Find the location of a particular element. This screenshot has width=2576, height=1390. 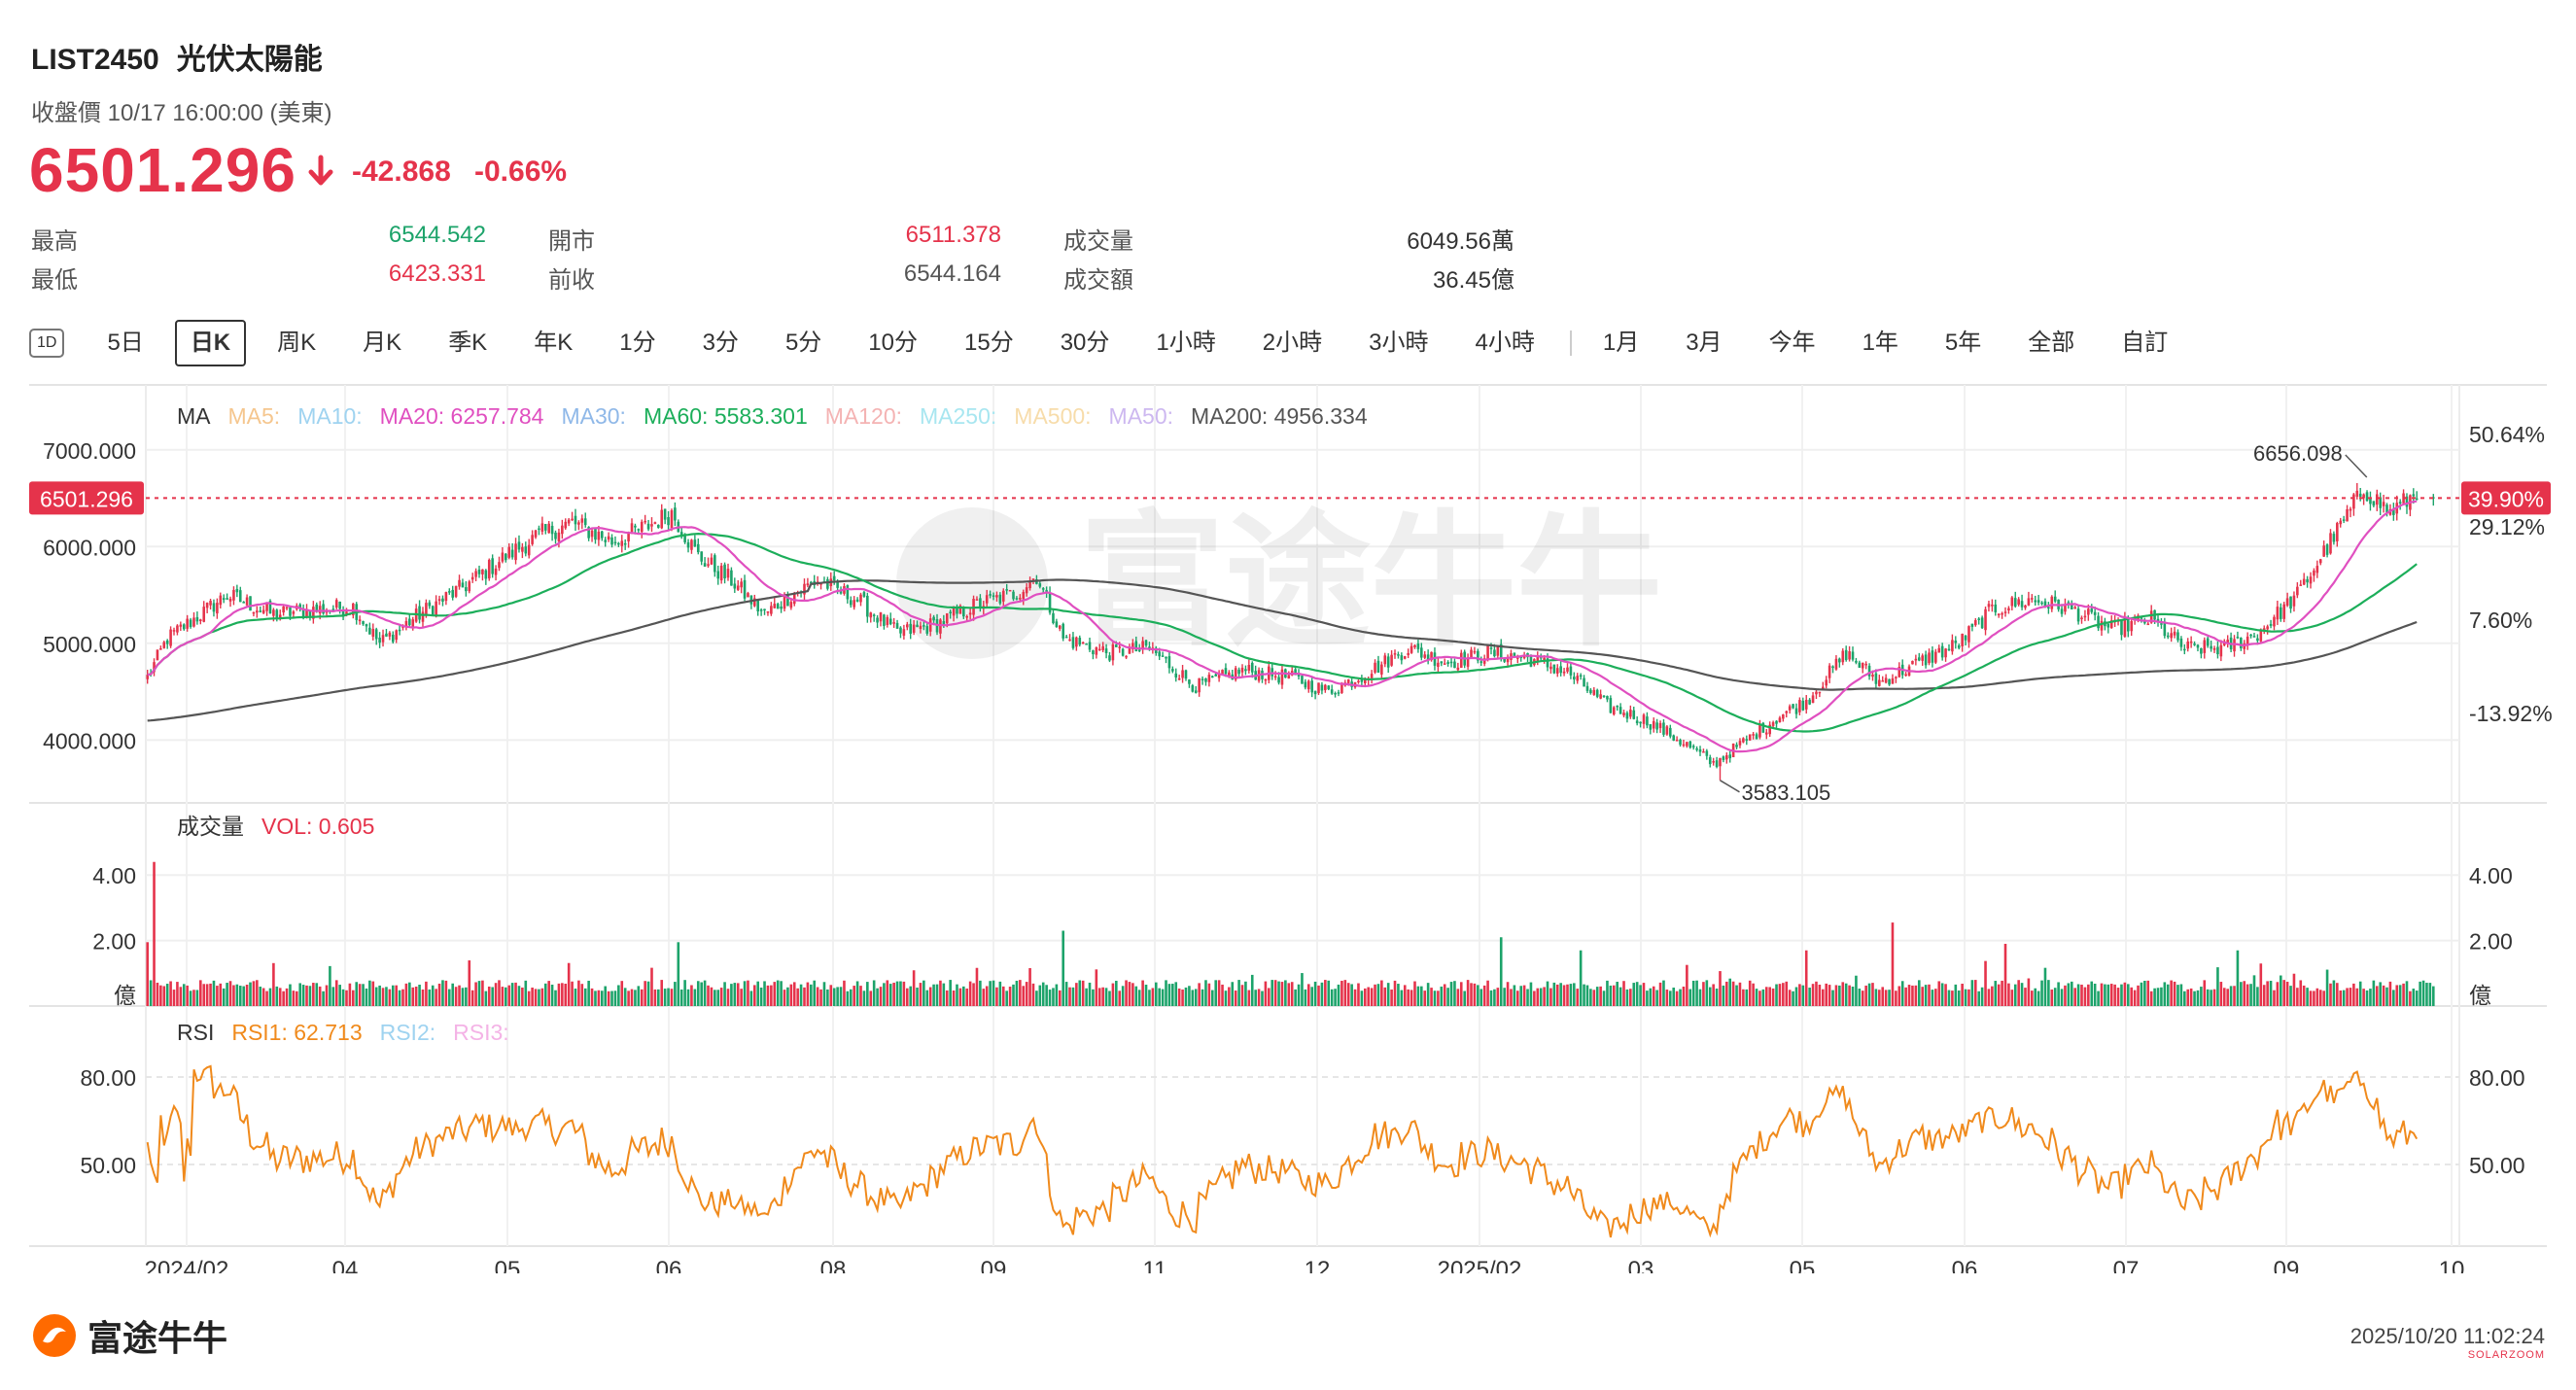

tab-period-11: 30分 is located at coordinates (1085, 343).